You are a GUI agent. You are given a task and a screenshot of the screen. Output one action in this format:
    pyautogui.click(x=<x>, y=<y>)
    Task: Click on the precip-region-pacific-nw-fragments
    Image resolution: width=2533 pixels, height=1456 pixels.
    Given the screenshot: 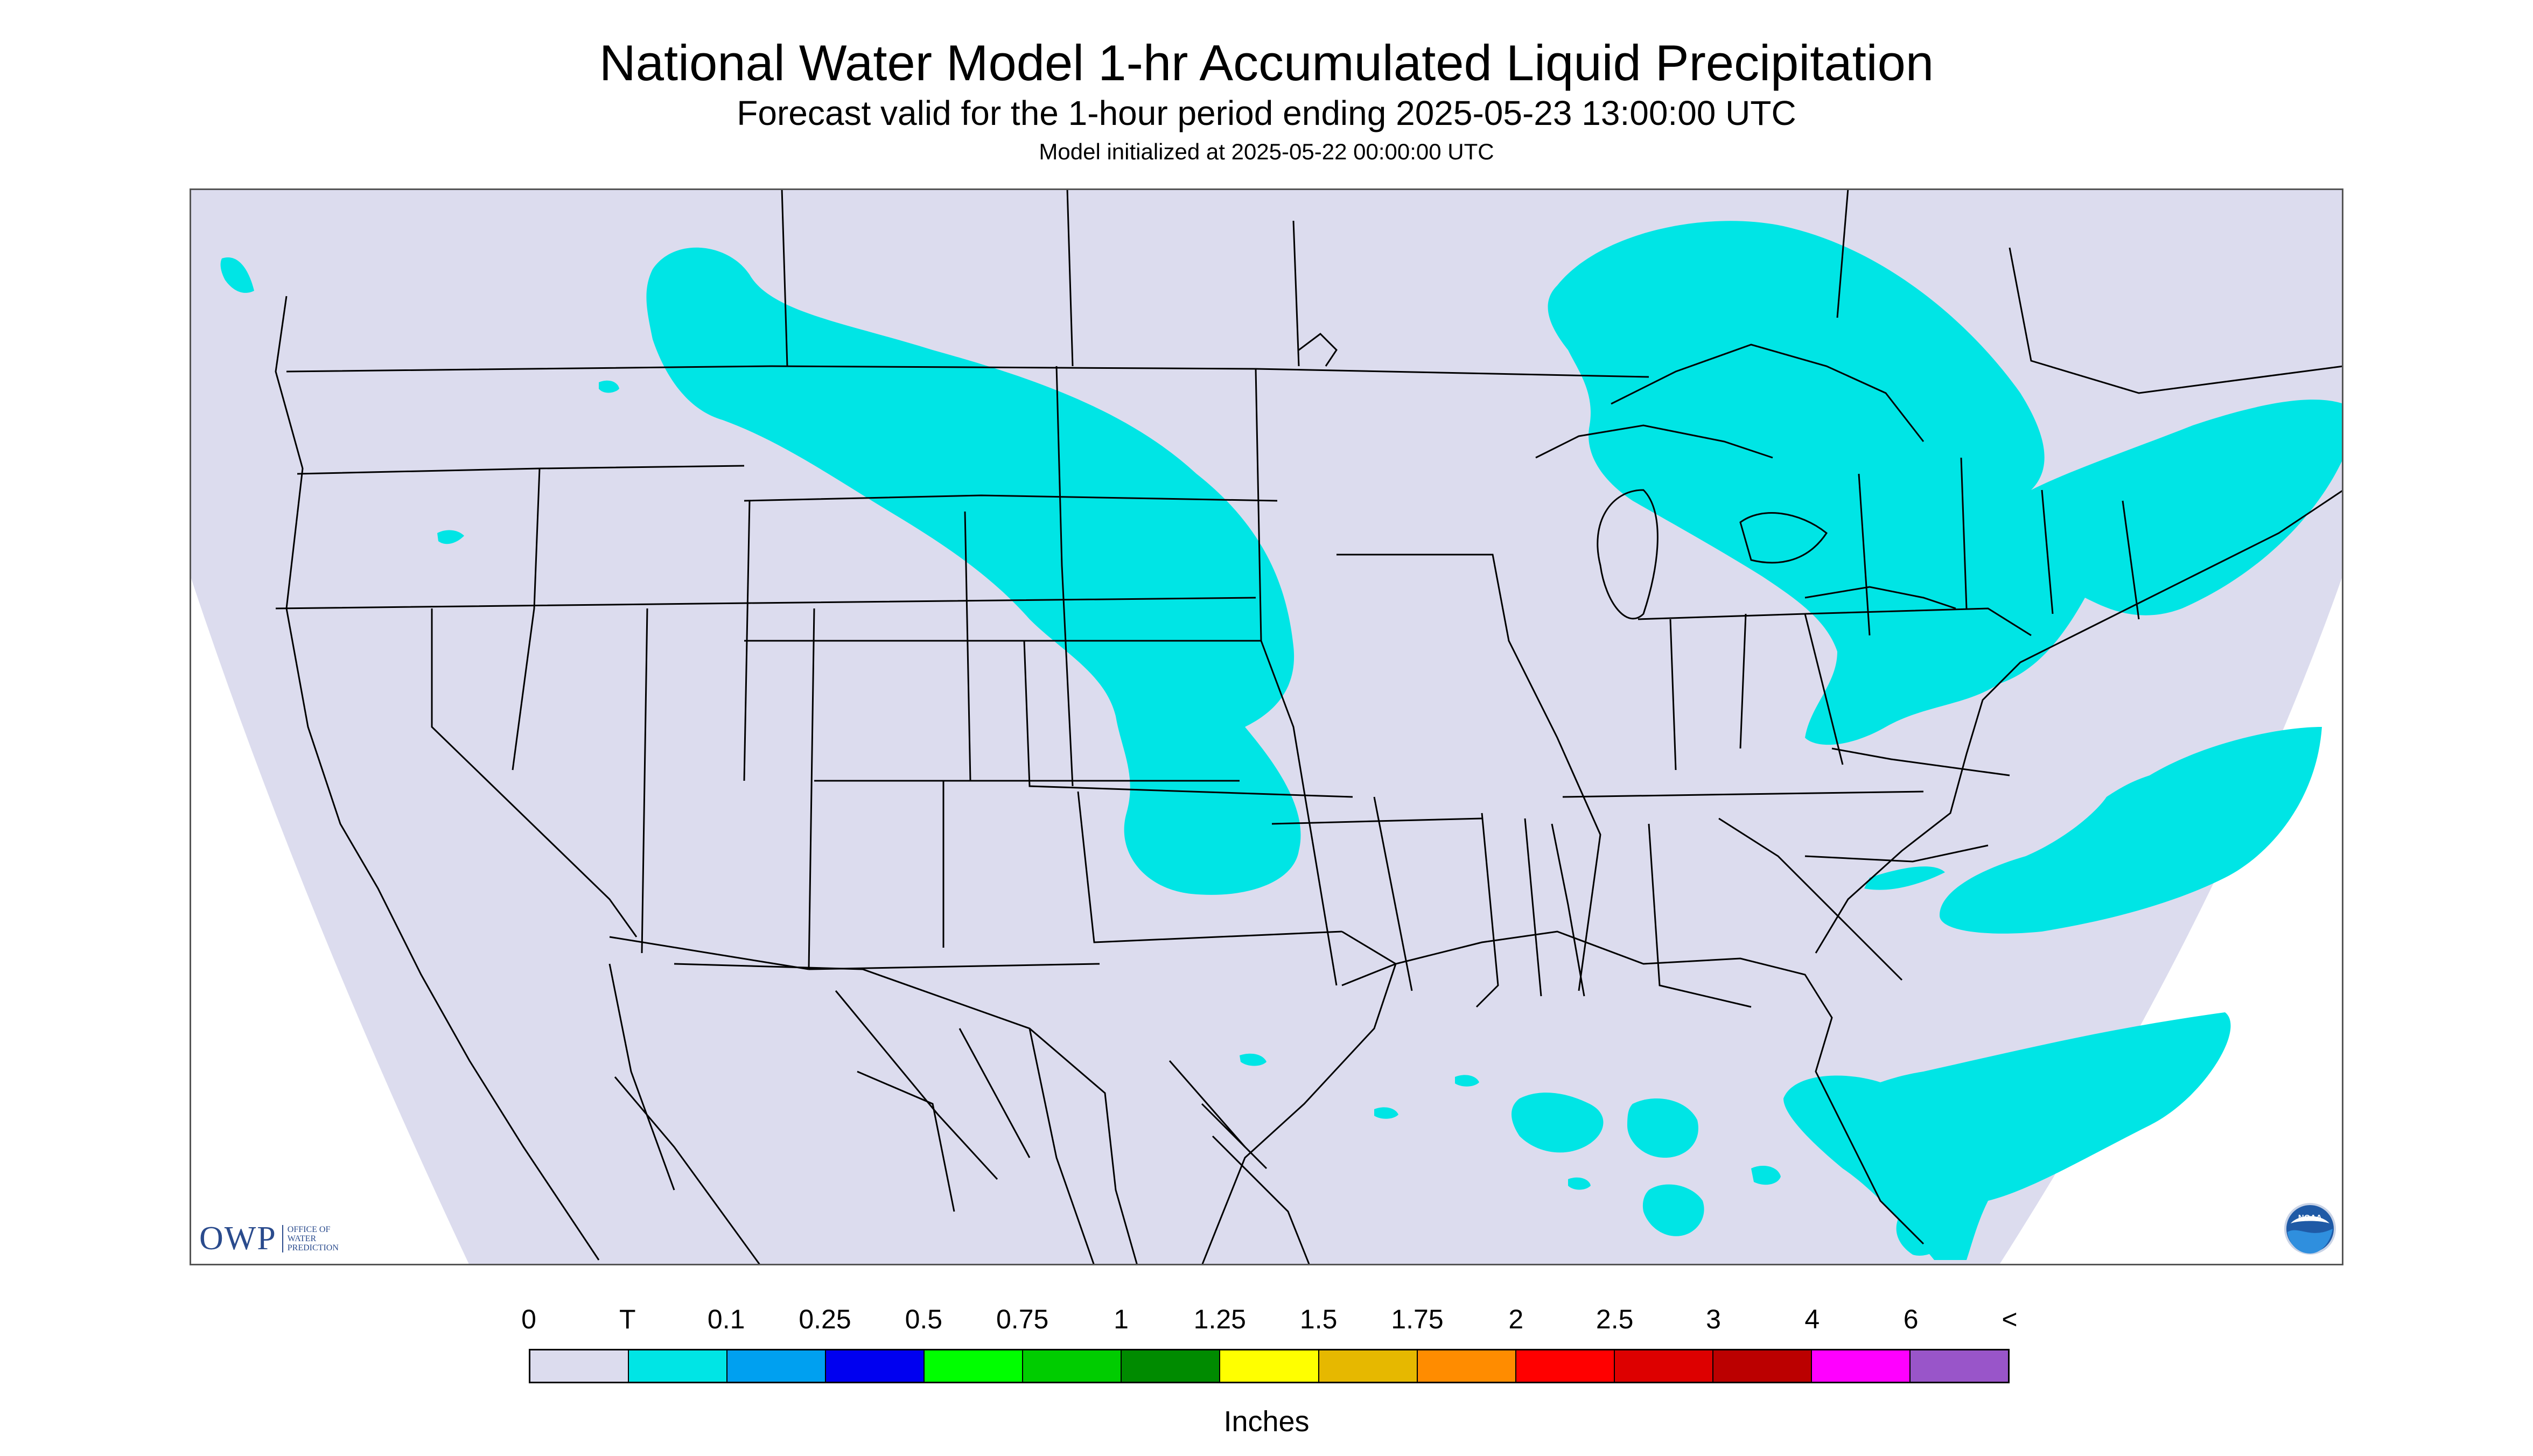 What is the action you would take?
    pyautogui.click(x=420, y=400)
    